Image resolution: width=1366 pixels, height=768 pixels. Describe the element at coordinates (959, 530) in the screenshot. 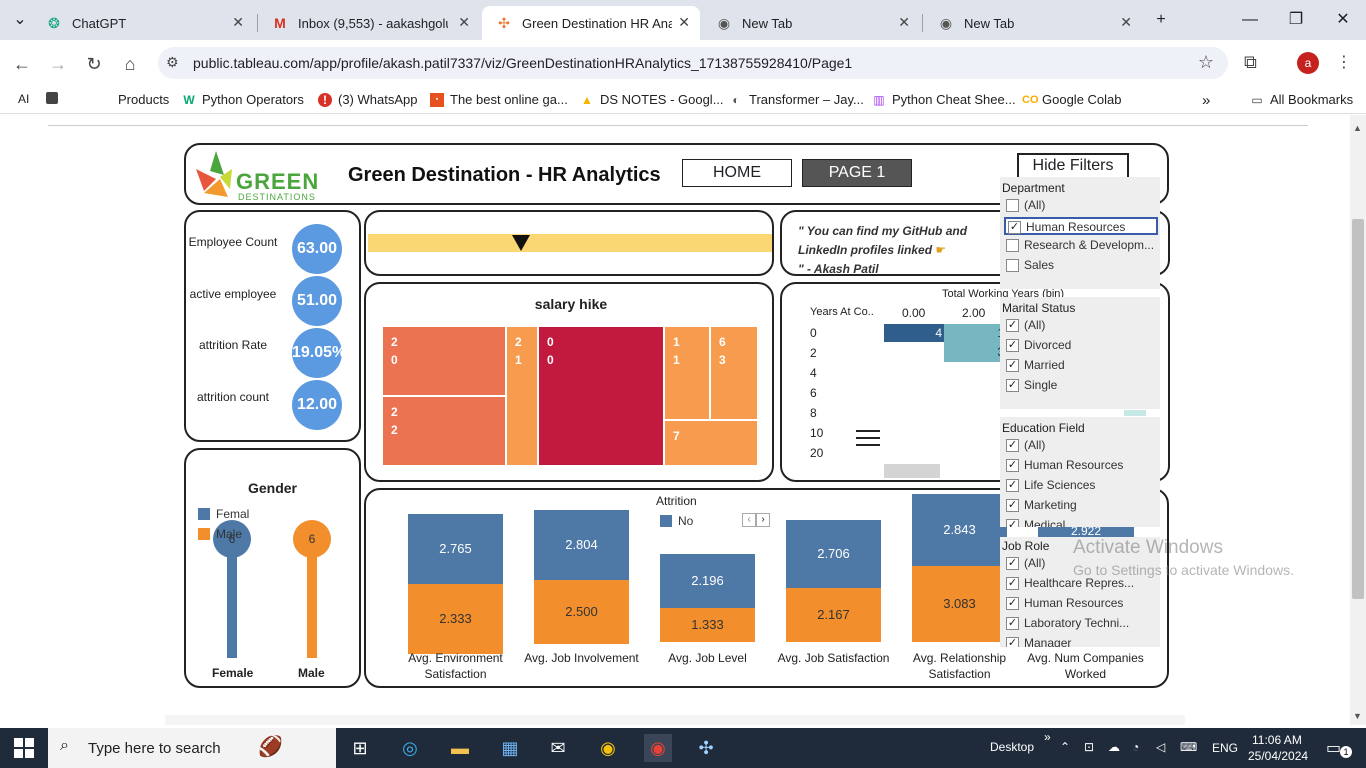

I see `bar-segment-top: 2.843` at that location.